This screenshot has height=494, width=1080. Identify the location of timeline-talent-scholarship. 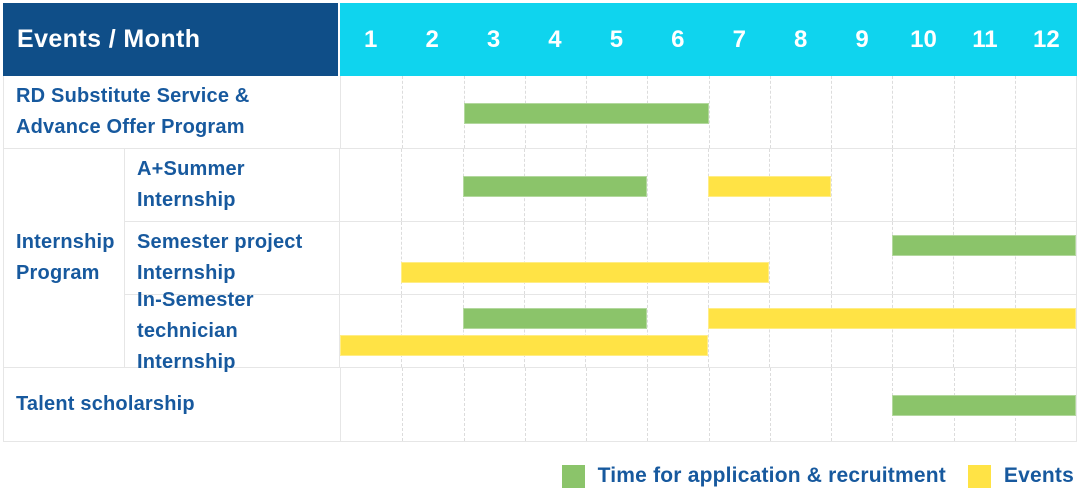
(708, 404).